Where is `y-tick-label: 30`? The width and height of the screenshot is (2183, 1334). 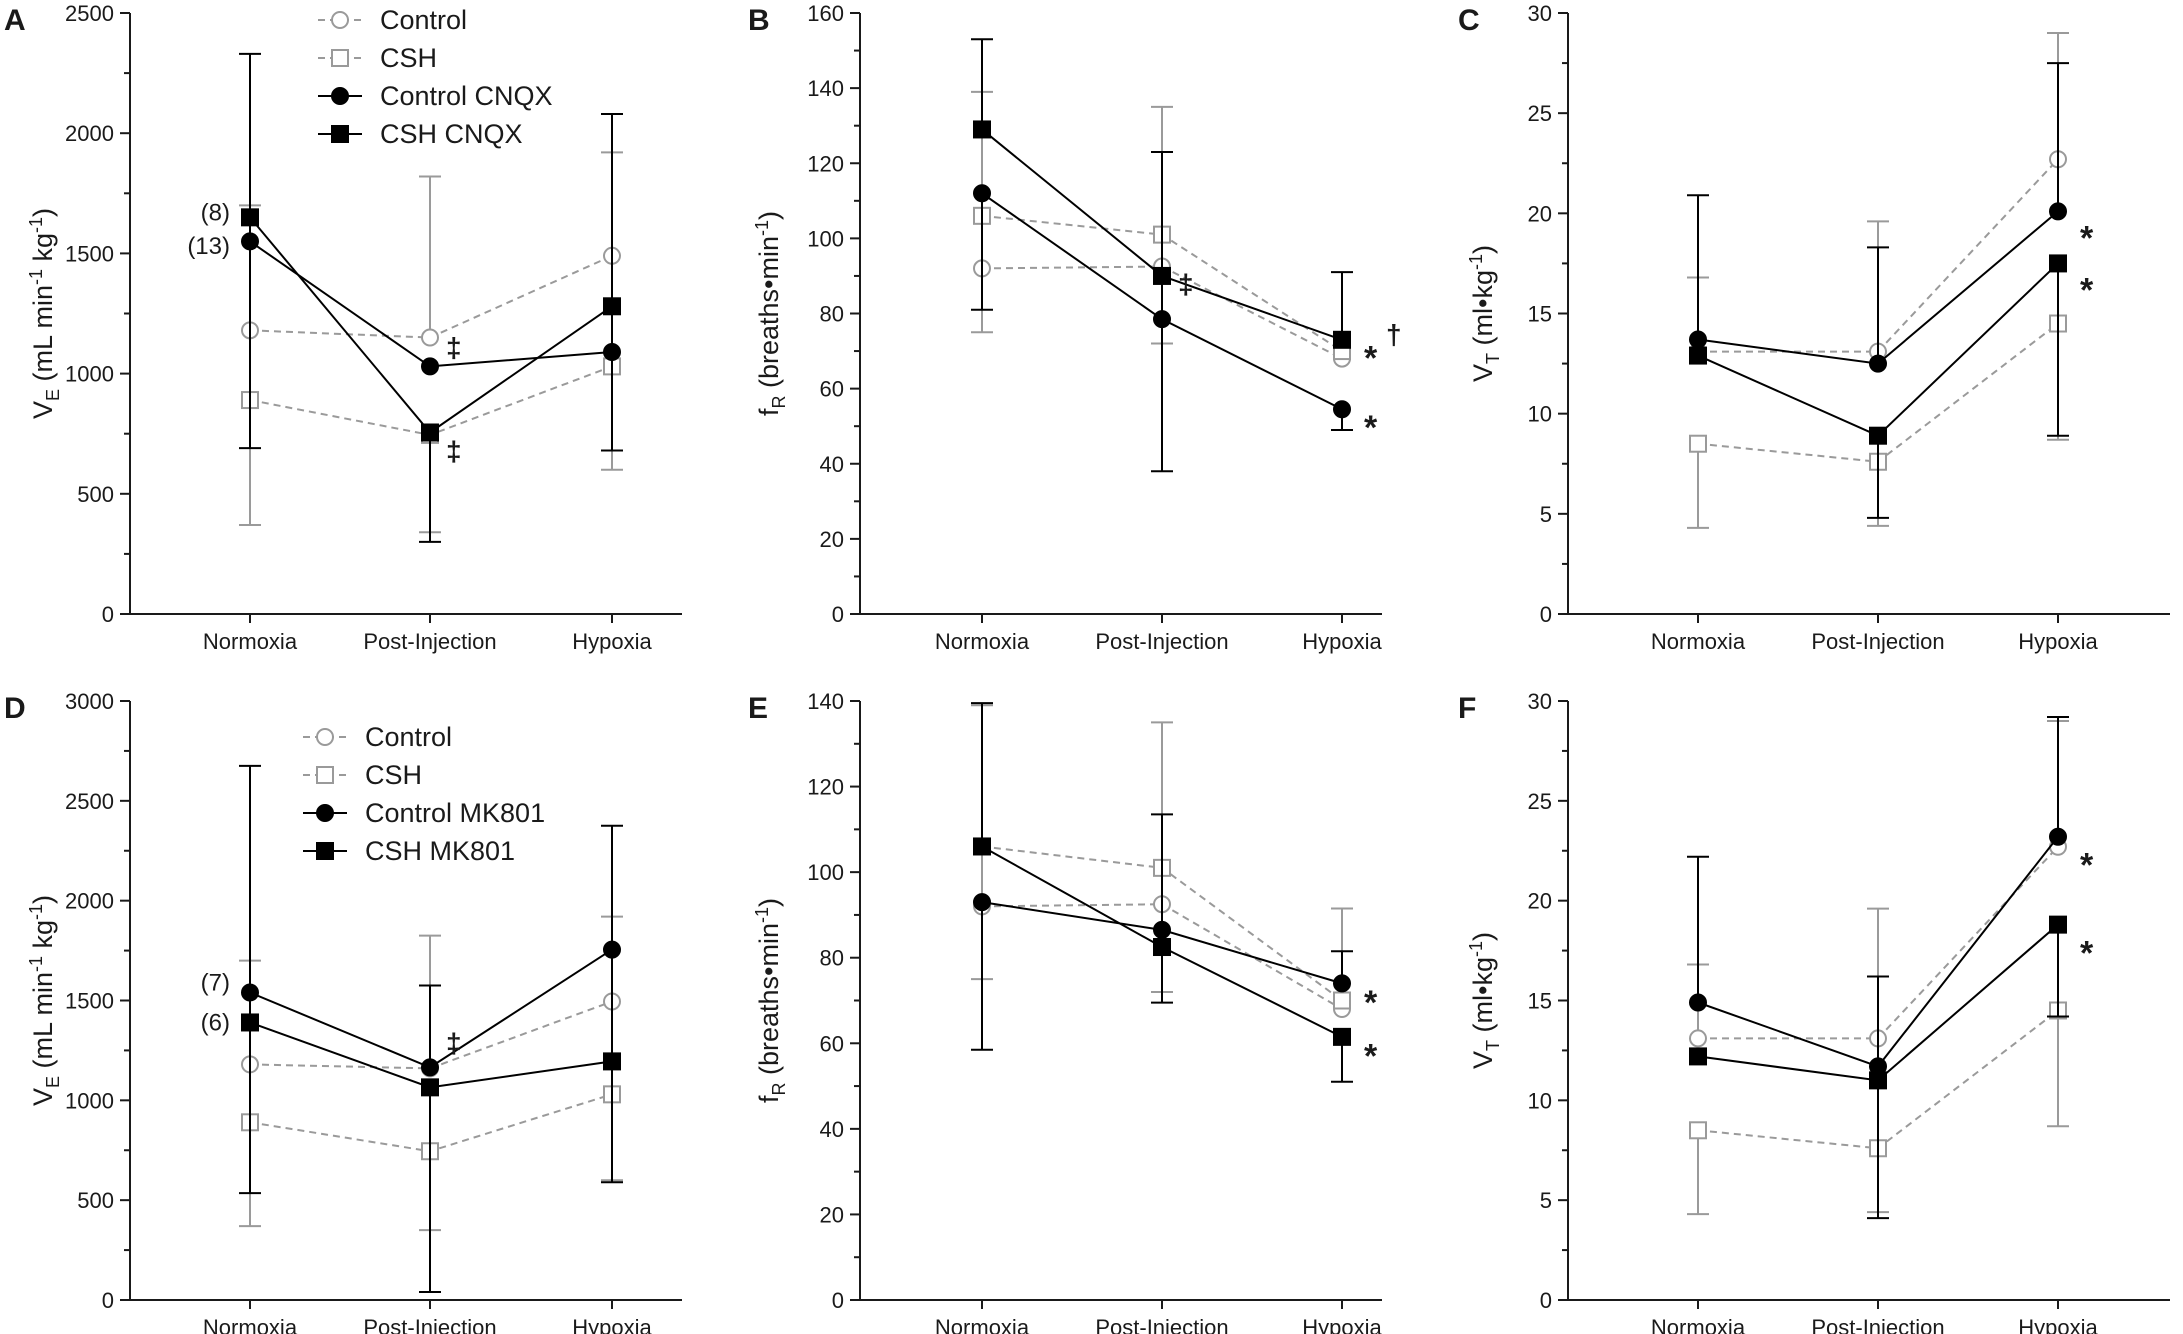
y-tick-label: 30 is located at coordinates (1540, 13).